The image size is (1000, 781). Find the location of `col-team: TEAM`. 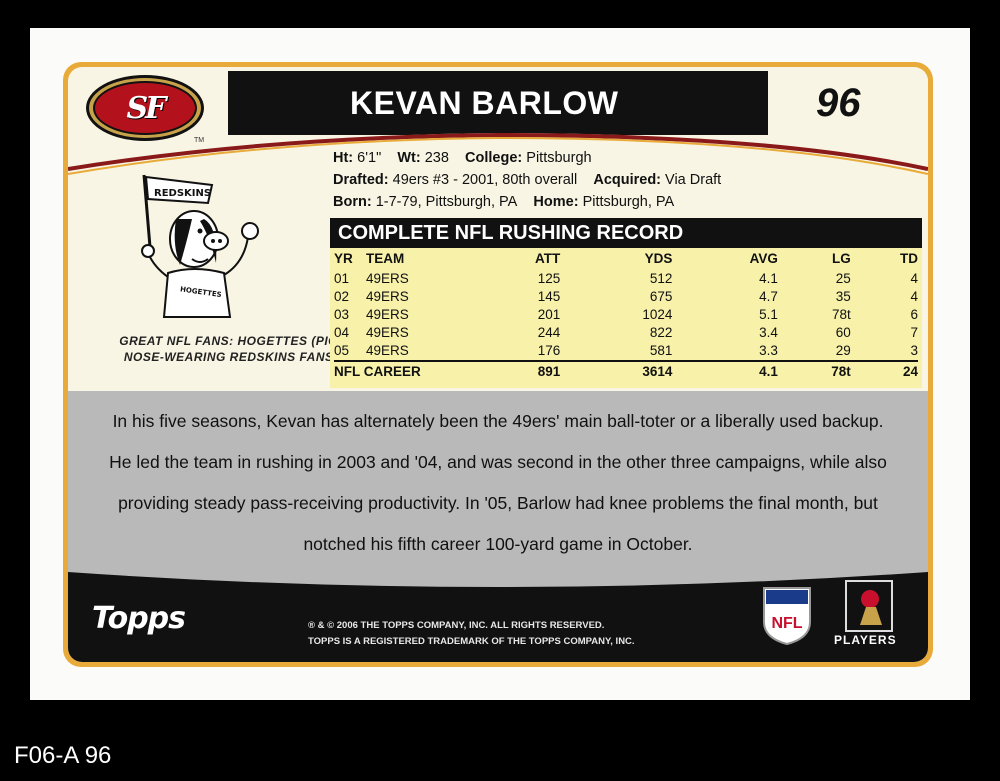

col-team: TEAM is located at coordinates (385, 258).